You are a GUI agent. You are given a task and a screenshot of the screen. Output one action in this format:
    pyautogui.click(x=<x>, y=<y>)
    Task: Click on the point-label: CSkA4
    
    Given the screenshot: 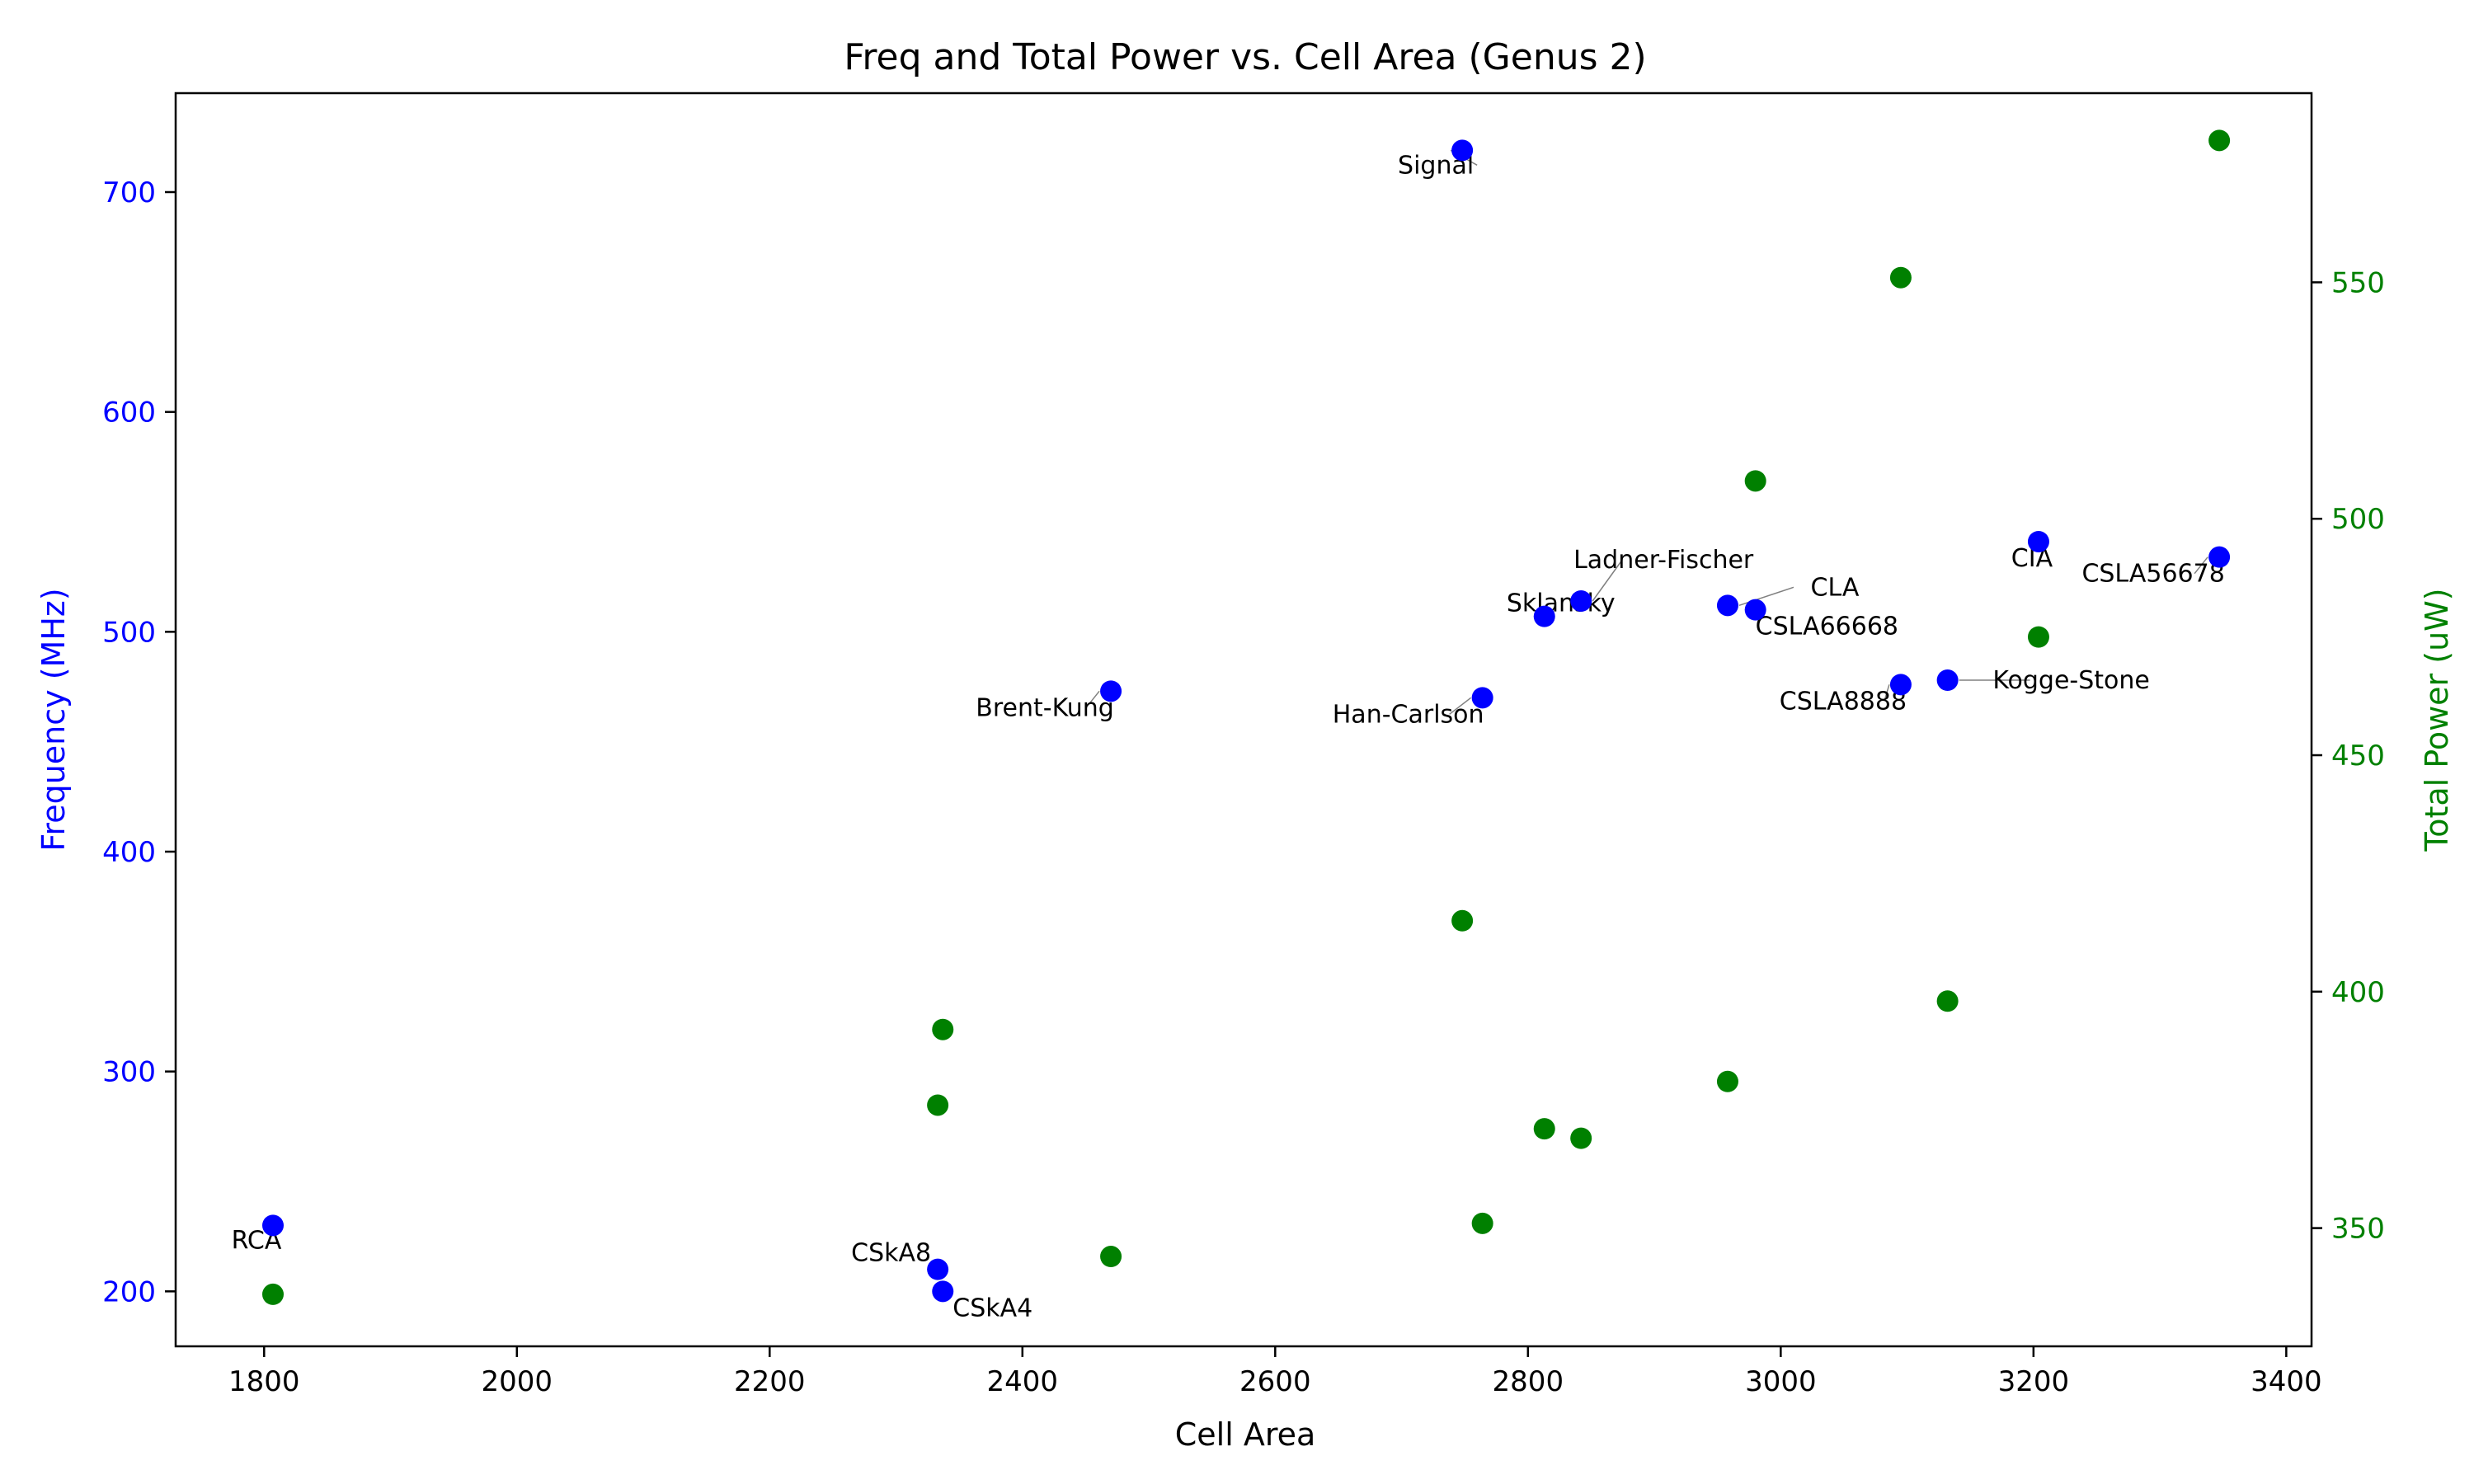 What is the action you would take?
    pyautogui.click(x=992, y=1308)
    